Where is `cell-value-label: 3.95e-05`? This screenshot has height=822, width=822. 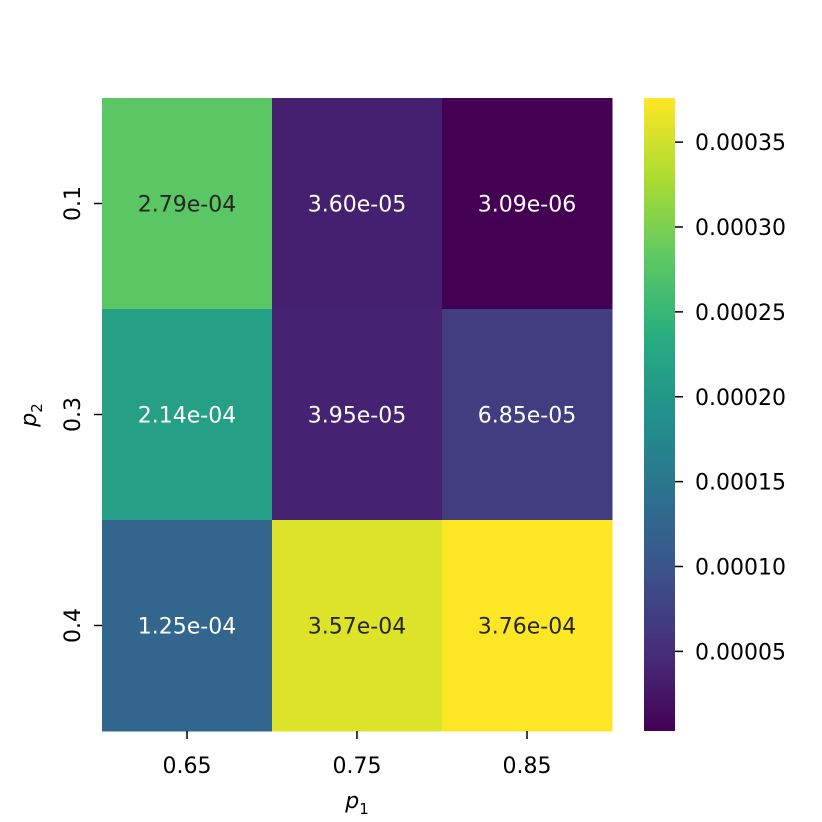
cell-value-label: 3.95e-05 is located at coordinates (357, 416).